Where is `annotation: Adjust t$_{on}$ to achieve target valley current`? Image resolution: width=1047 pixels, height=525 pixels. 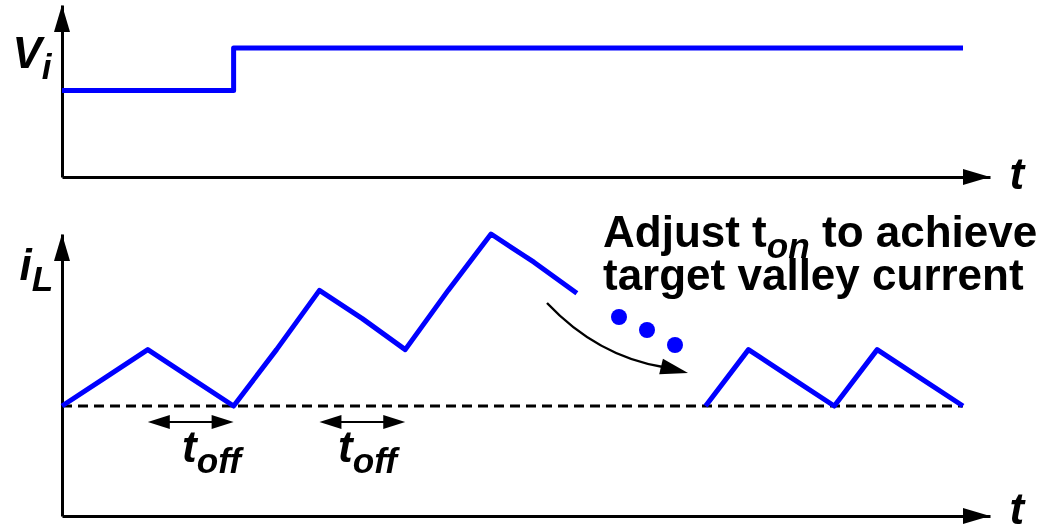 annotation: Adjust t$_{on}$ to achieve target valley current is located at coordinates (820, 253).